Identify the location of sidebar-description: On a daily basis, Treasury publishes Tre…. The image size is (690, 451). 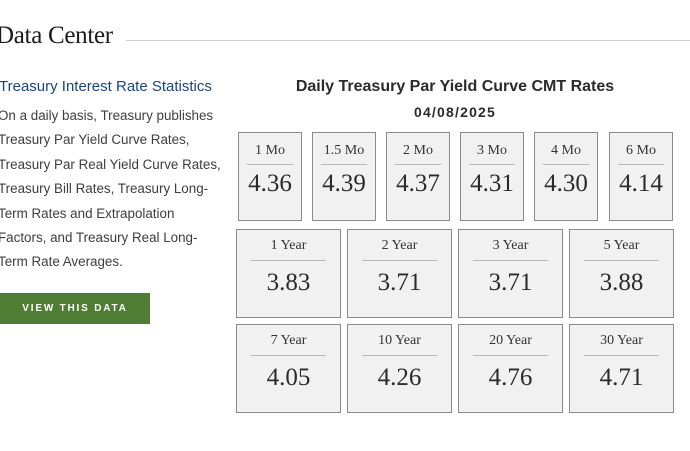
(110, 189).